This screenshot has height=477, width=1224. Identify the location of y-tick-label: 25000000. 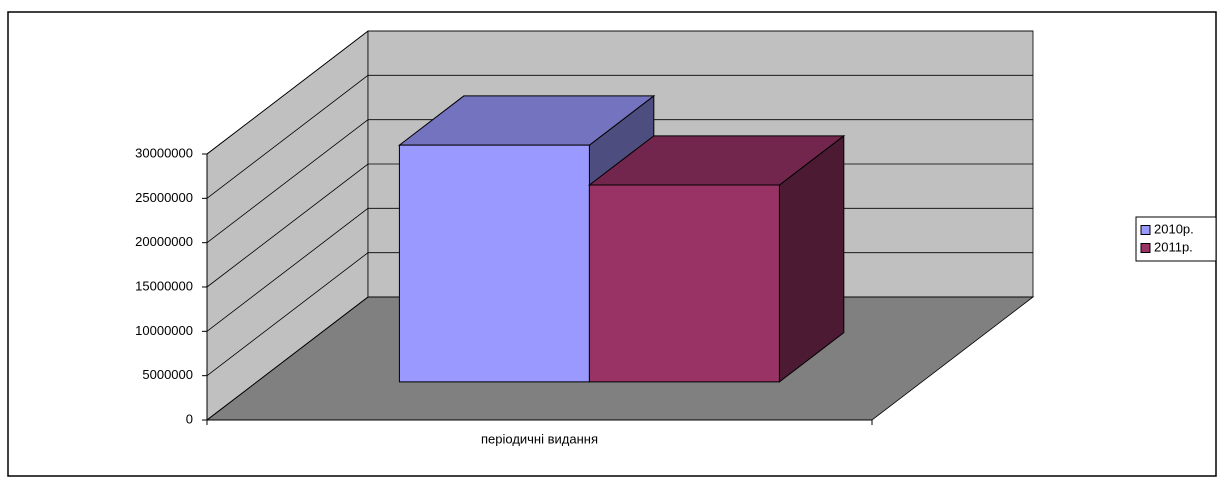
(164, 197).